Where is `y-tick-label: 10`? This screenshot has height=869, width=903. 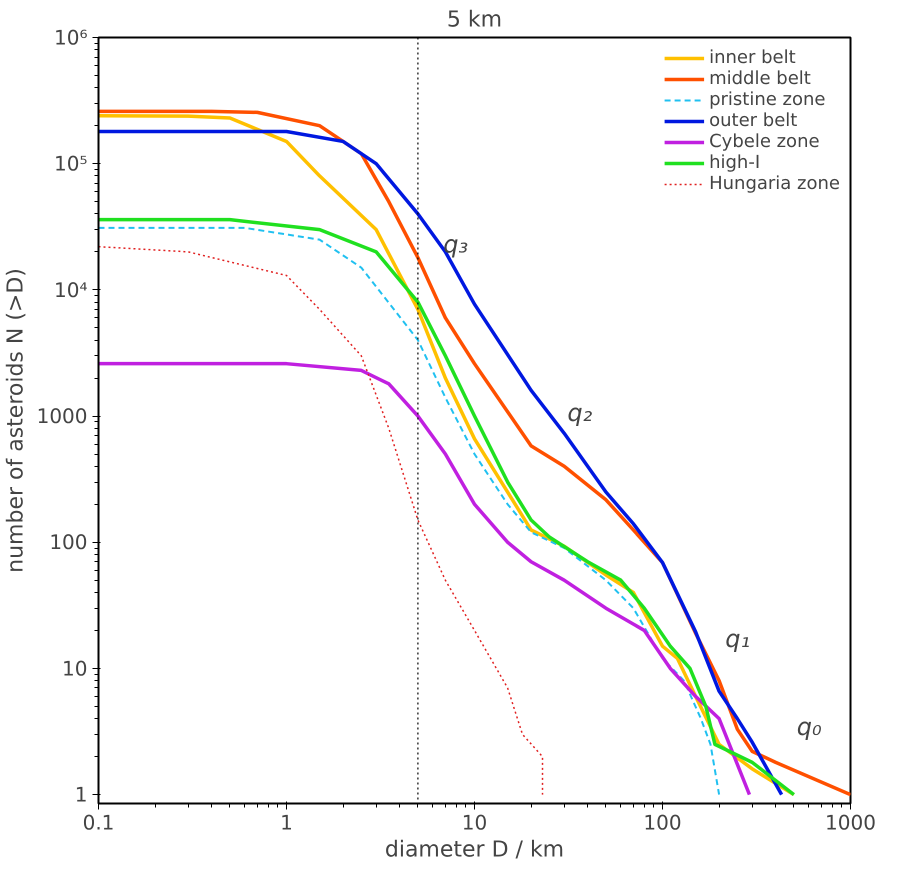 y-tick-label: 10 is located at coordinates (75, 668).